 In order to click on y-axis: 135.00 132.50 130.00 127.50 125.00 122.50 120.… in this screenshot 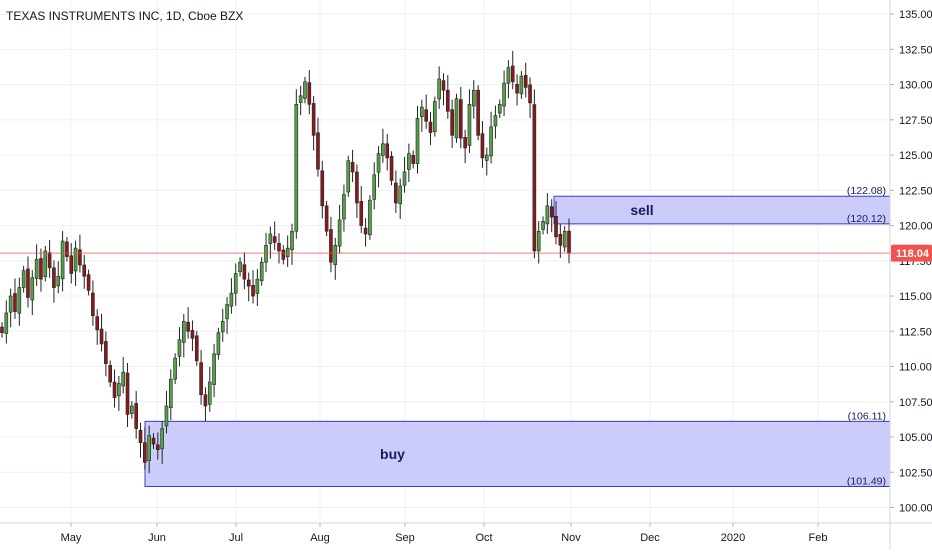, I will do `click(911, 261)`.